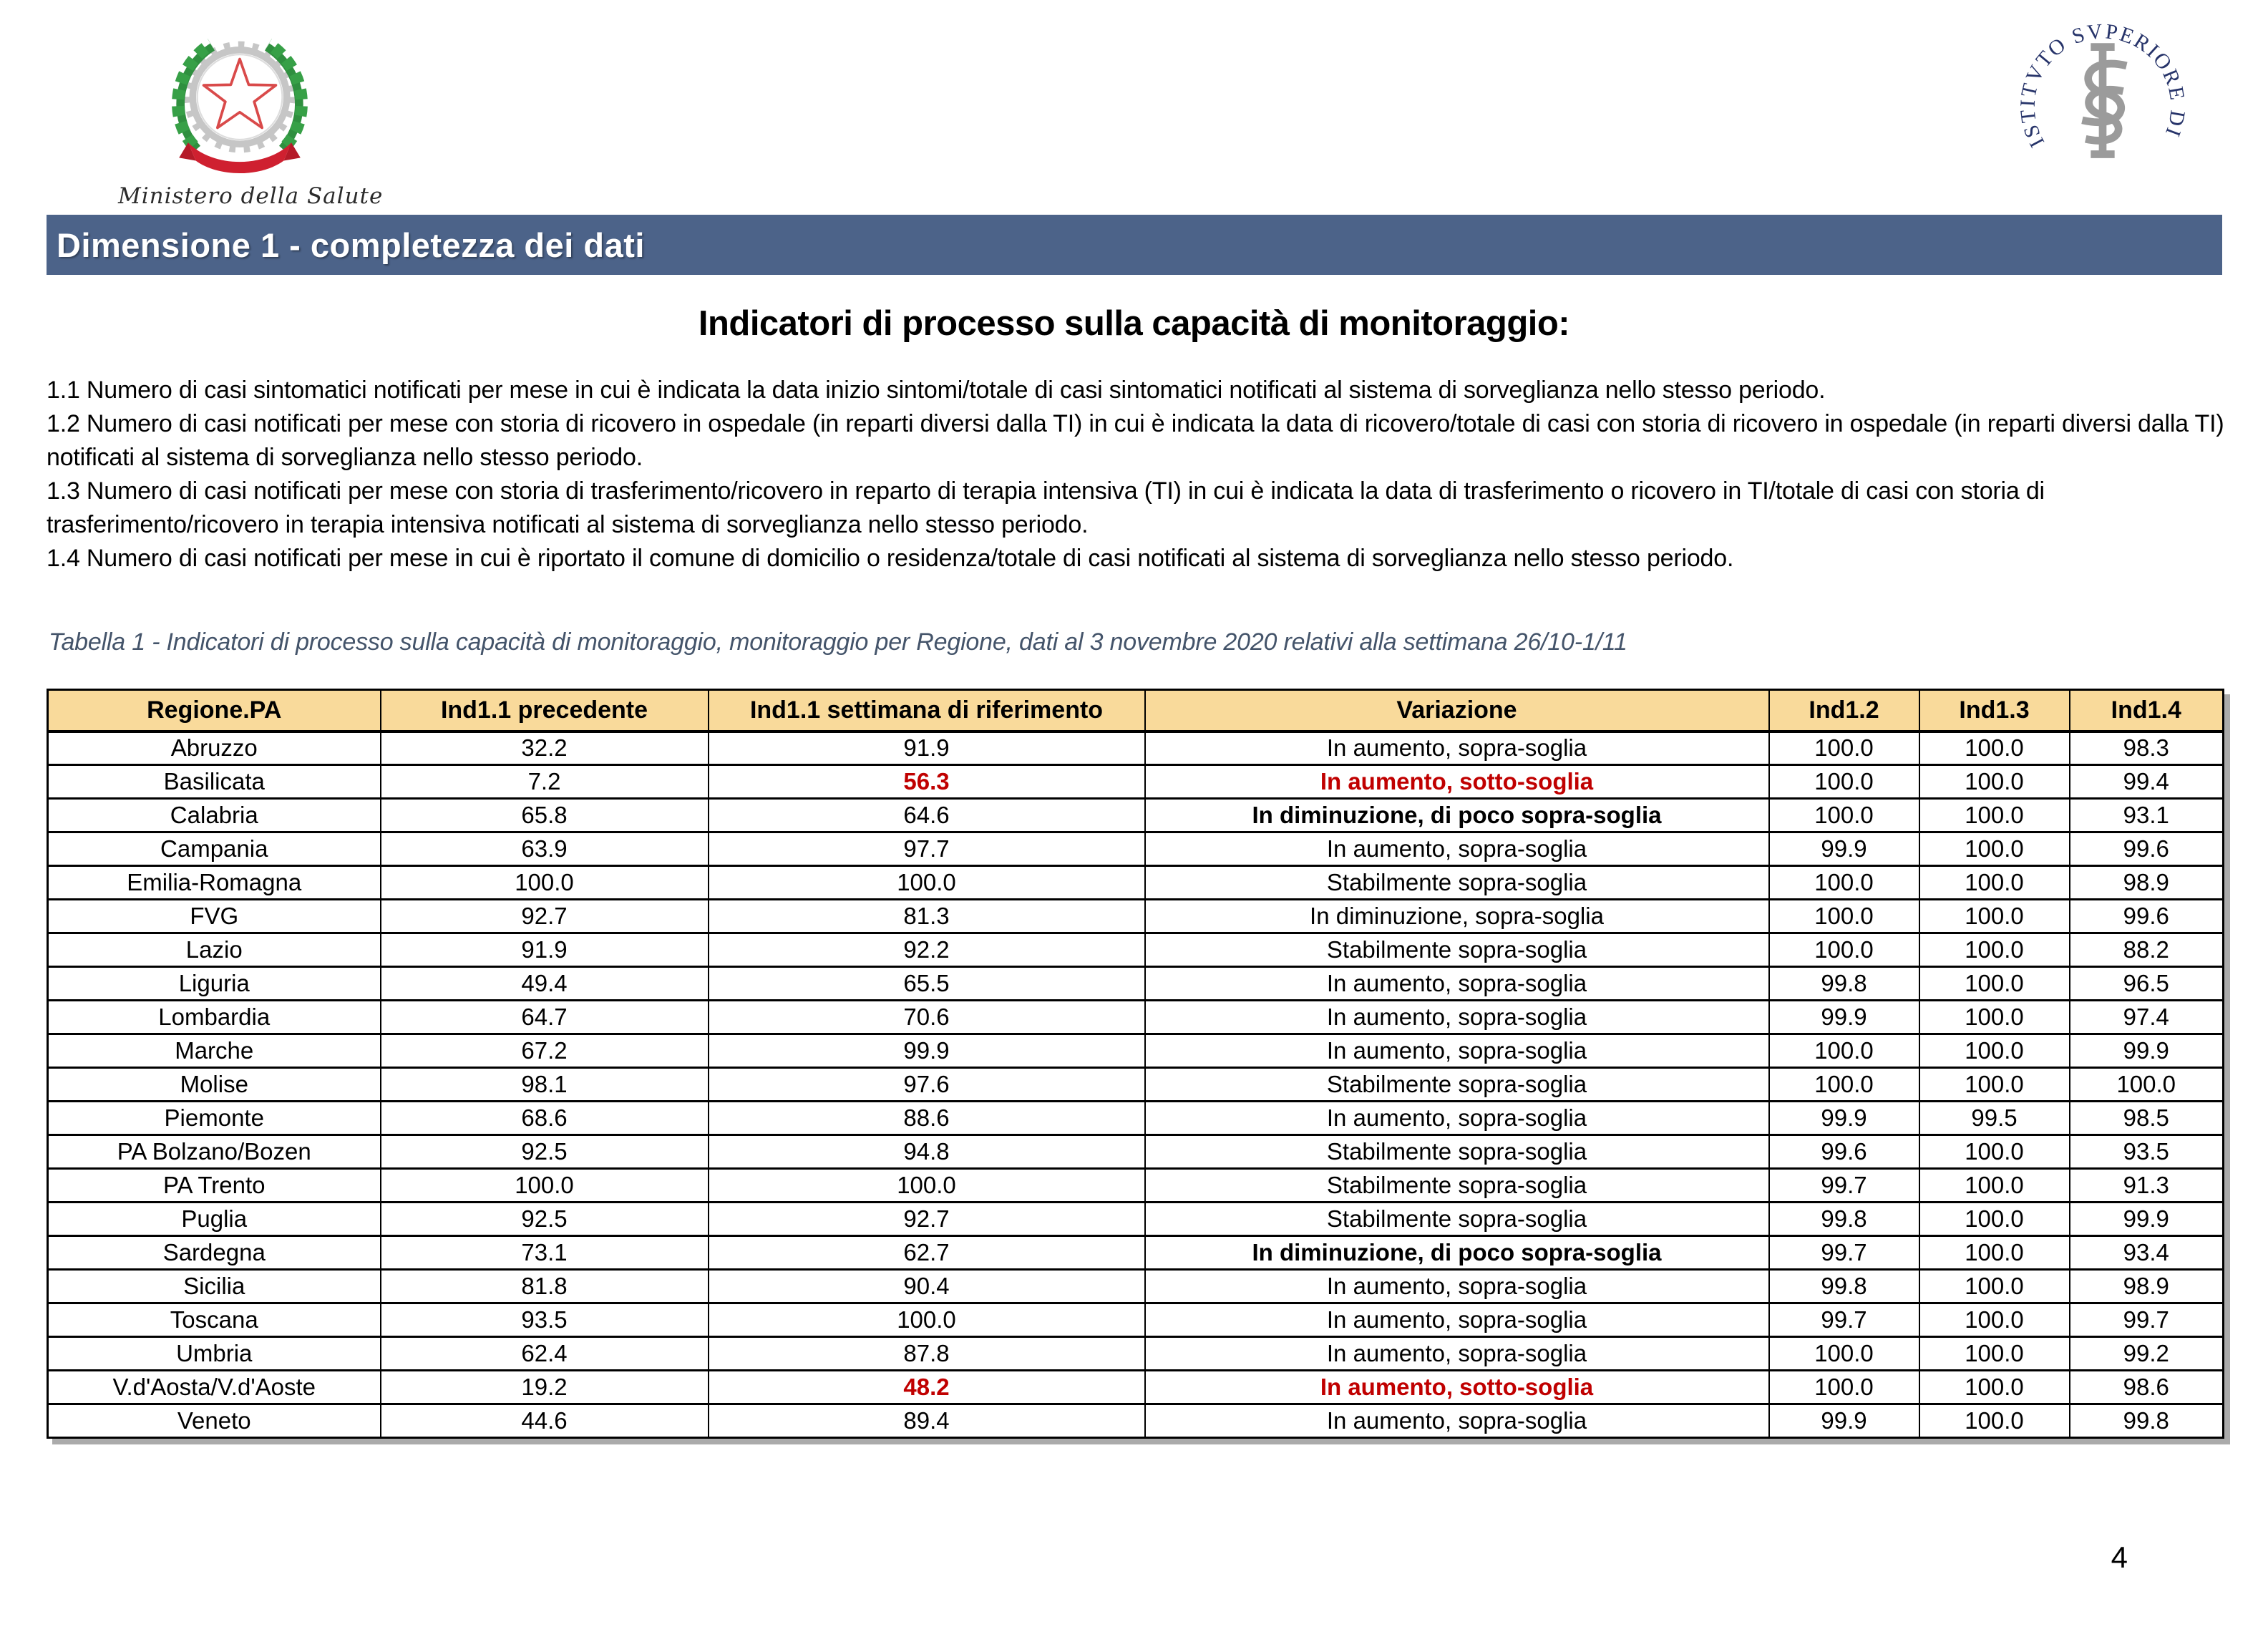 Image resolution: width=2268 pixels, height=1637 pixels. What do you see at coordinates (1844, 1185) in the screenshot?
I see `cell-ind12: 99.7` at bounding box center [1844, 1185].